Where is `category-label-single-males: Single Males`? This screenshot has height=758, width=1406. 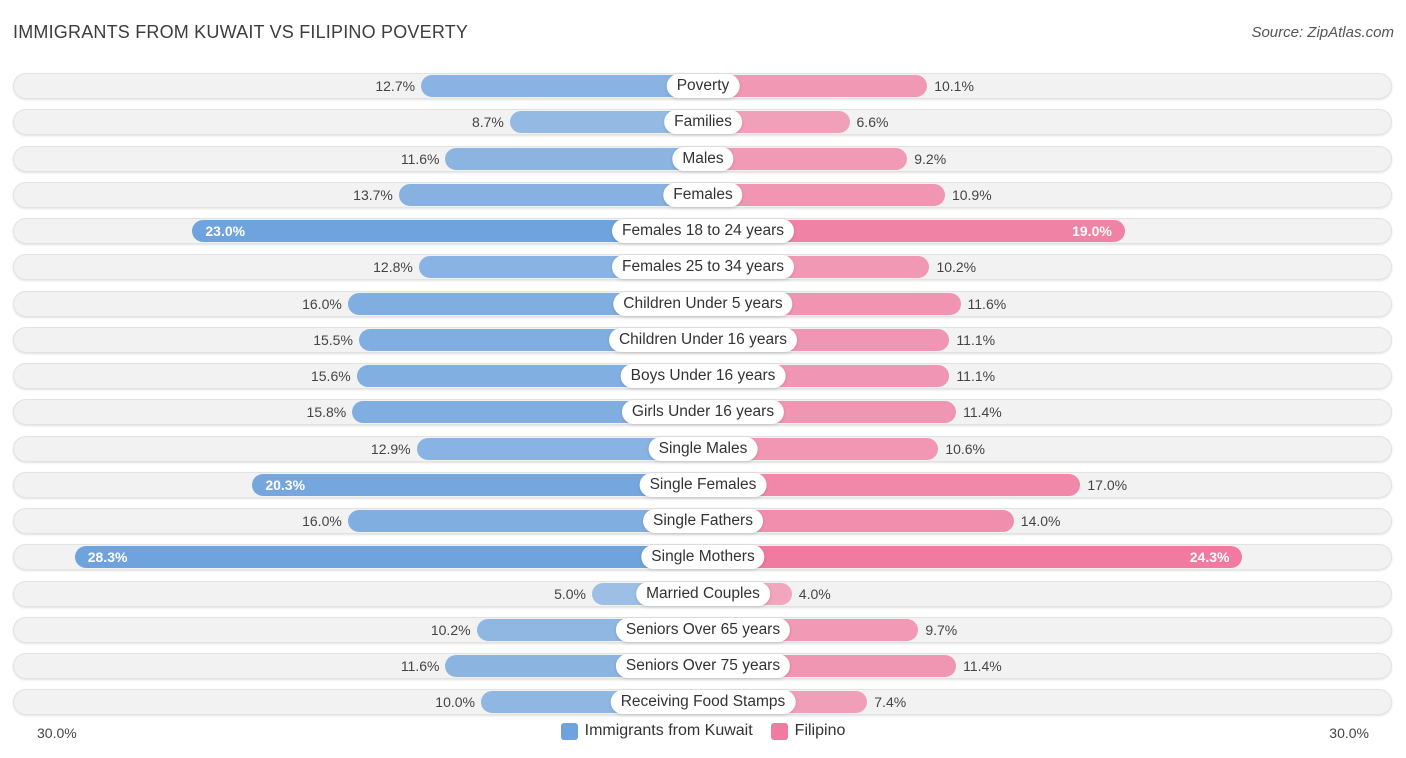
category-label-single-males: Single Males is located at coordinates (703, 449).